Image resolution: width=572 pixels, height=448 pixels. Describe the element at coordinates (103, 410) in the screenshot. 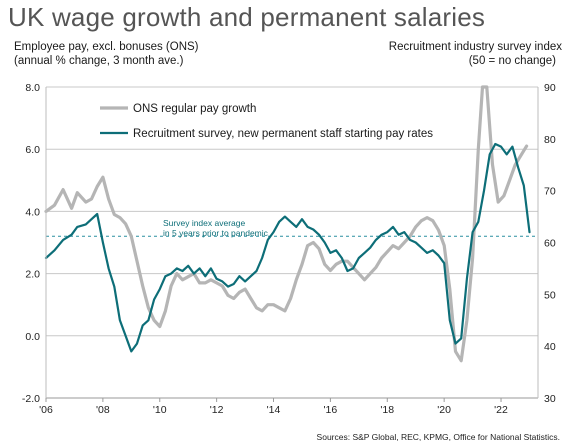

I see `x-tick-label: '08` at that location.